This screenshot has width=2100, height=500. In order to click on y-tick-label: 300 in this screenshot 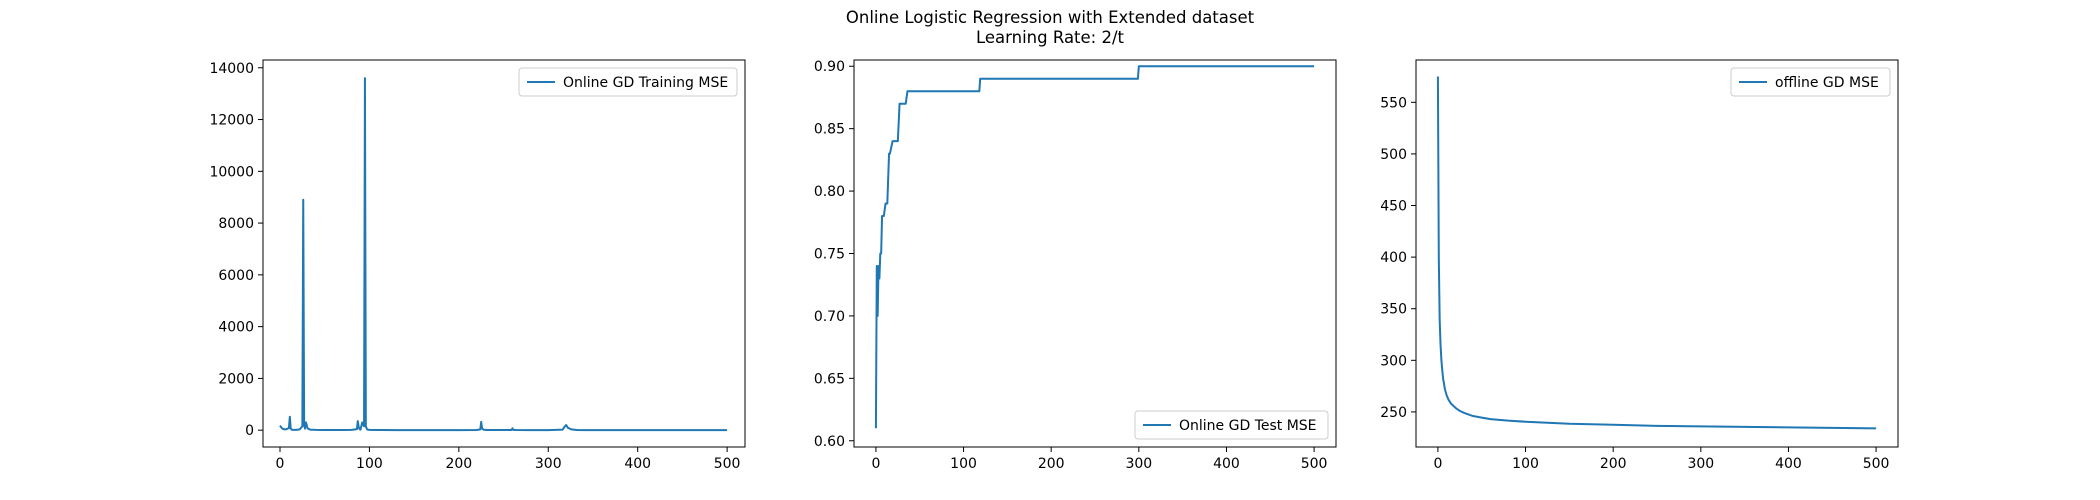, I will do `click(1393, 361)`.